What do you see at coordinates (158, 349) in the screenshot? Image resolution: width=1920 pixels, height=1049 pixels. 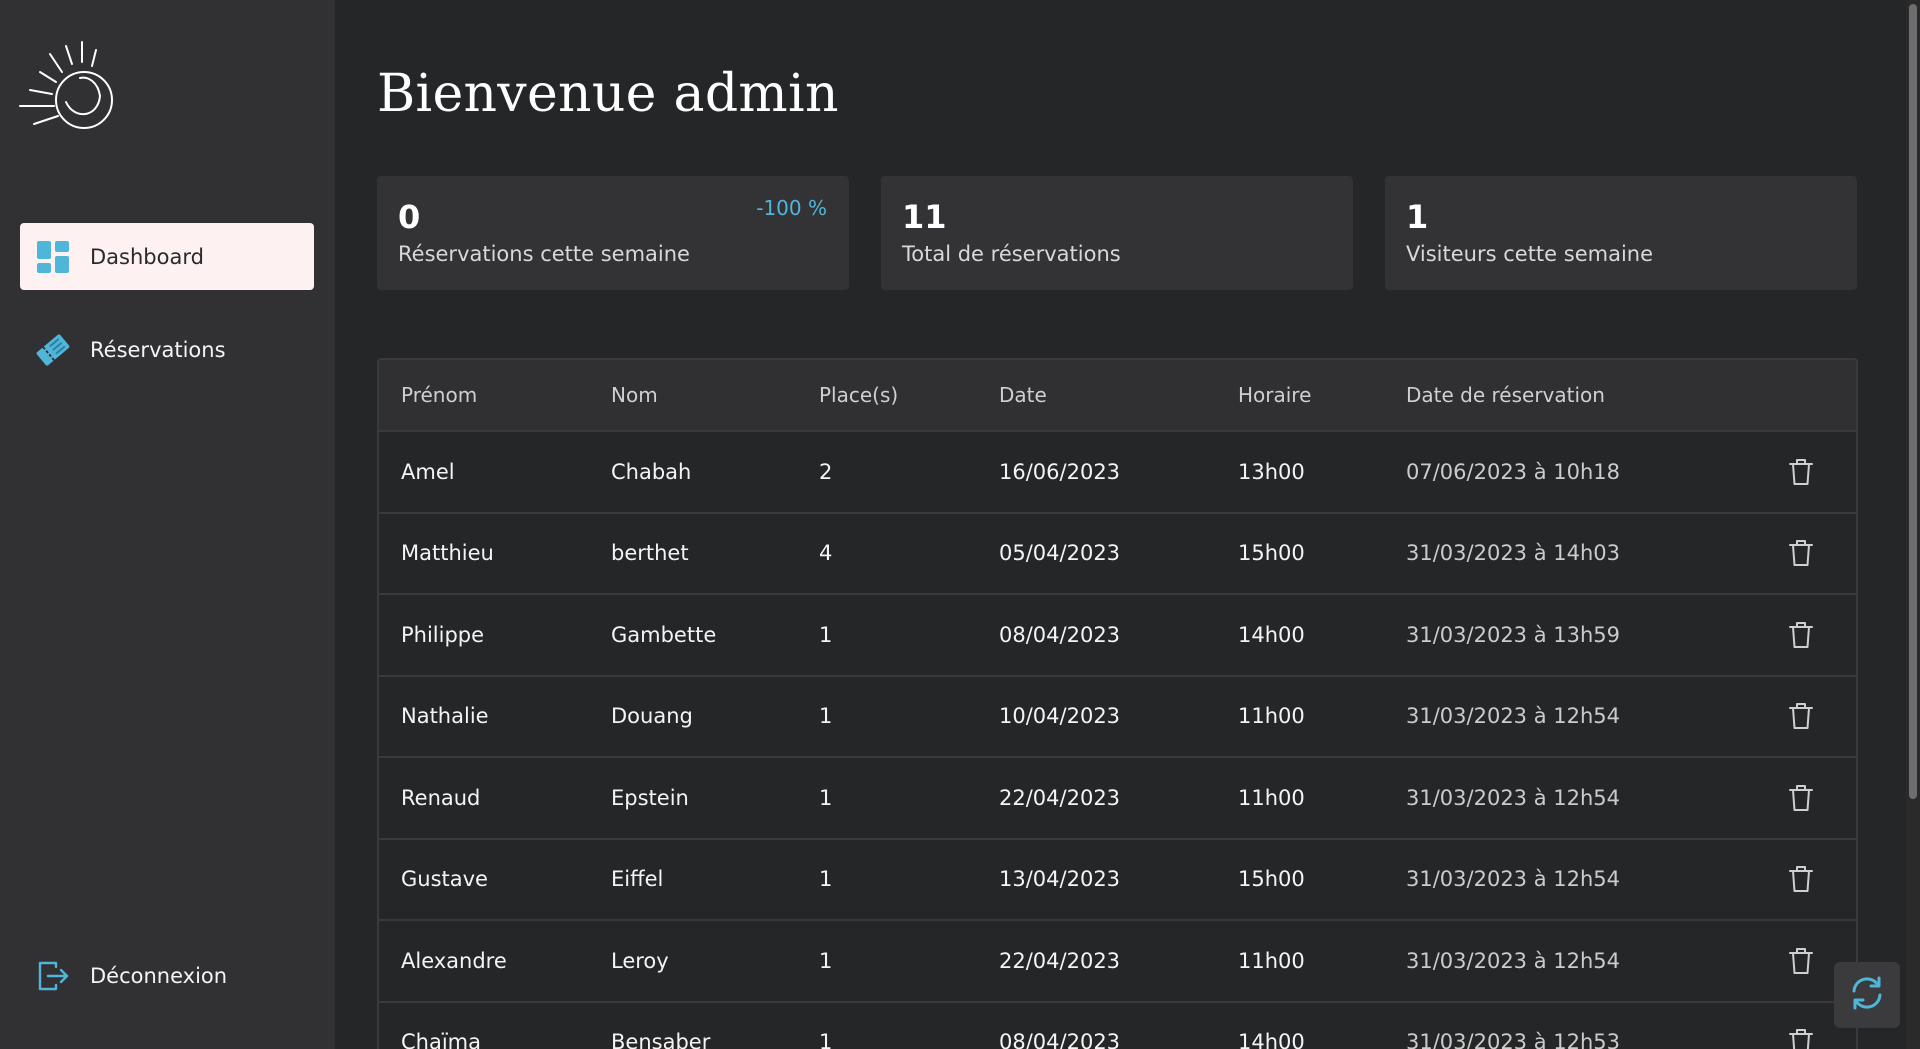 I see `sidebar-item-label: Réservations` at bounding box center [158, 349].